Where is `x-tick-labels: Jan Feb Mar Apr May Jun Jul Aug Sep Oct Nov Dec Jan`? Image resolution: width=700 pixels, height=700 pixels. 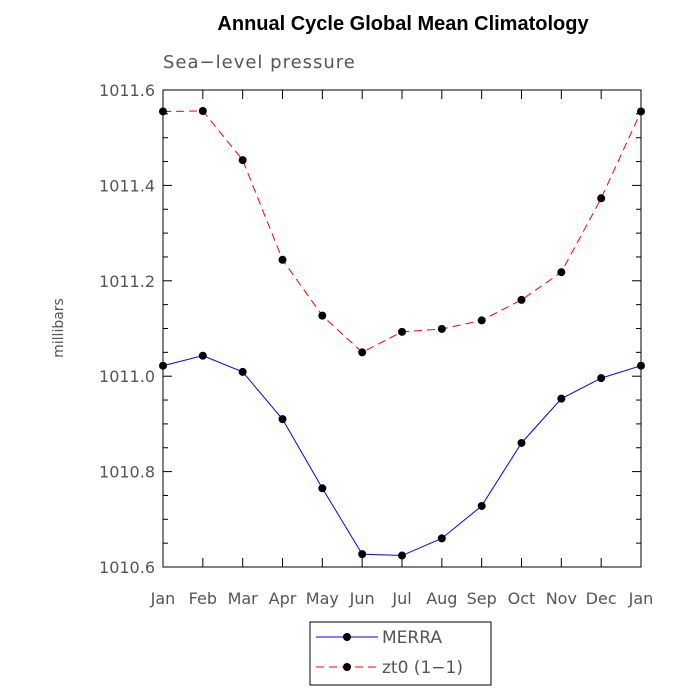
x-tick-labels: Jan Feb Mar Apr May Jun Jul Aug Sep Oct Nov Dec Jan is located at coordinates (402, 598).